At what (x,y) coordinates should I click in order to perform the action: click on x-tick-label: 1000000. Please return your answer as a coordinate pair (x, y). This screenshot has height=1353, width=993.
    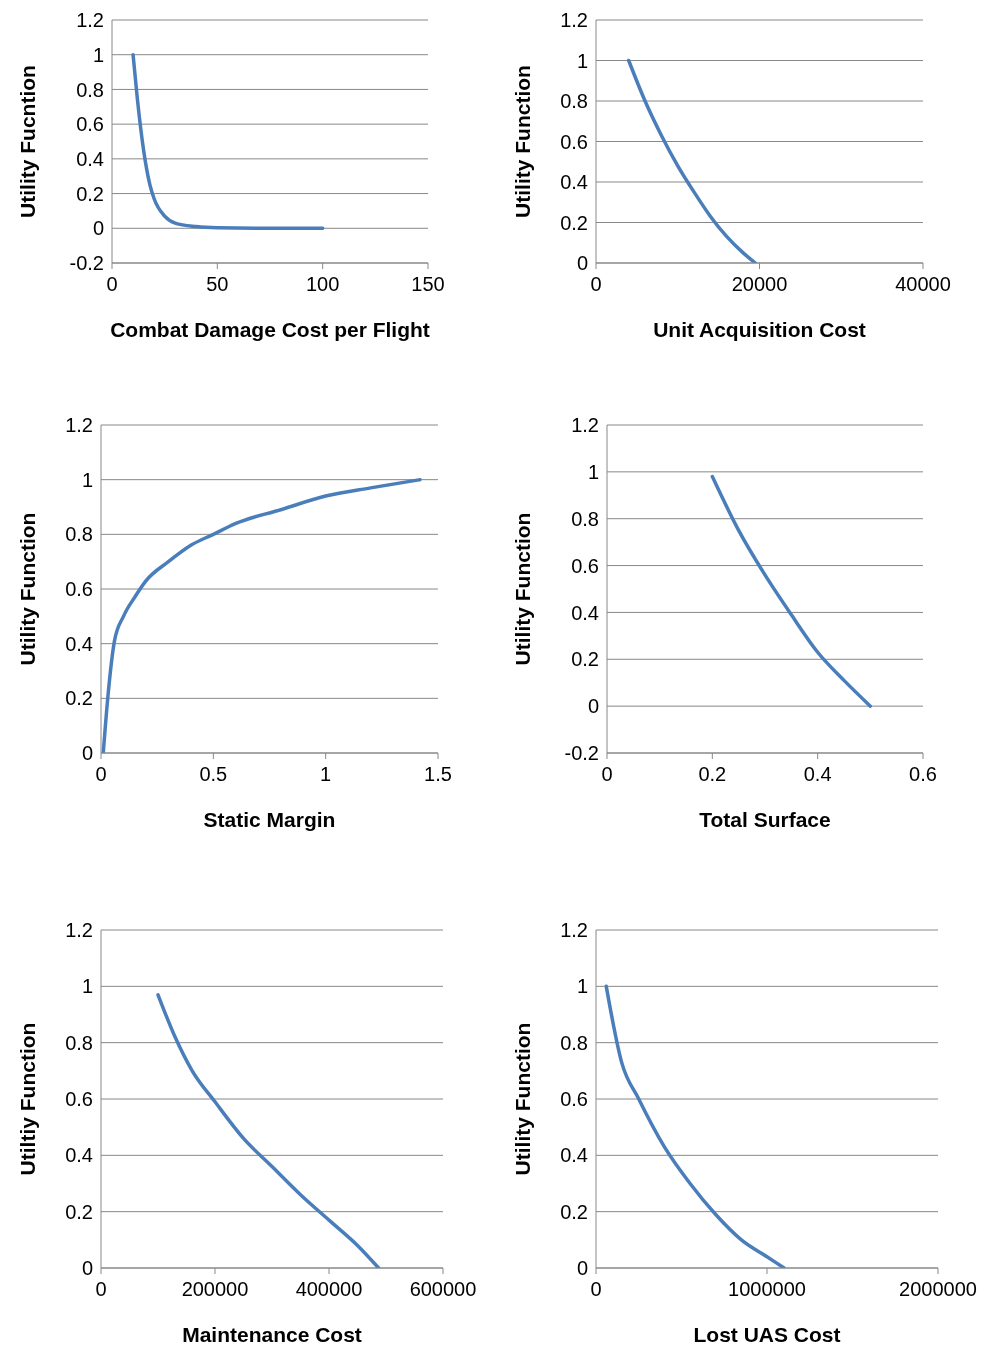
    Looking at the image, I should click on (767, 1289).